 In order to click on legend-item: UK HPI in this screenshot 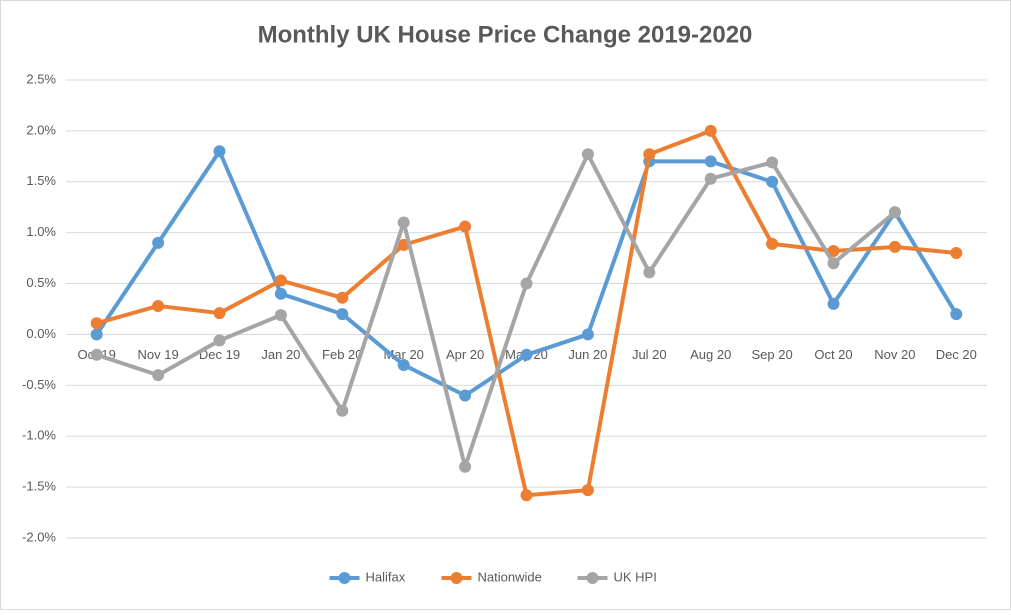, I will do `click(617, 576)`.